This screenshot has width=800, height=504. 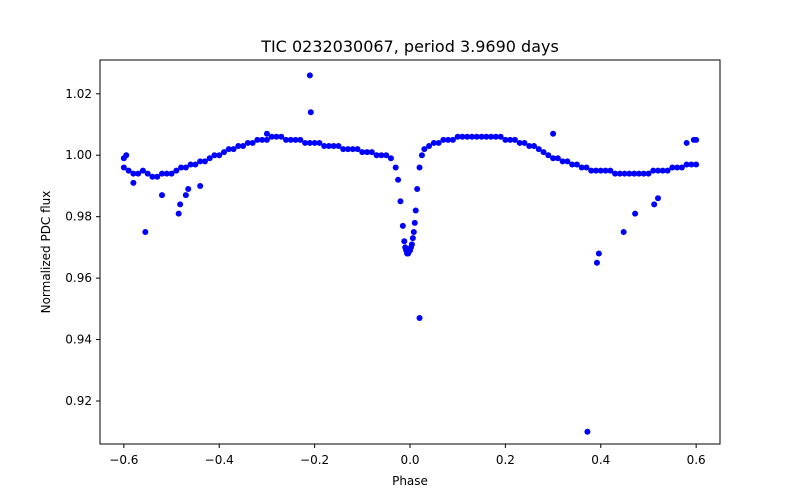 What do you see at coordinates (78, 217) in the screenshot?
I see `y-tick-label: 0.98` at bounding box center [78, 217].